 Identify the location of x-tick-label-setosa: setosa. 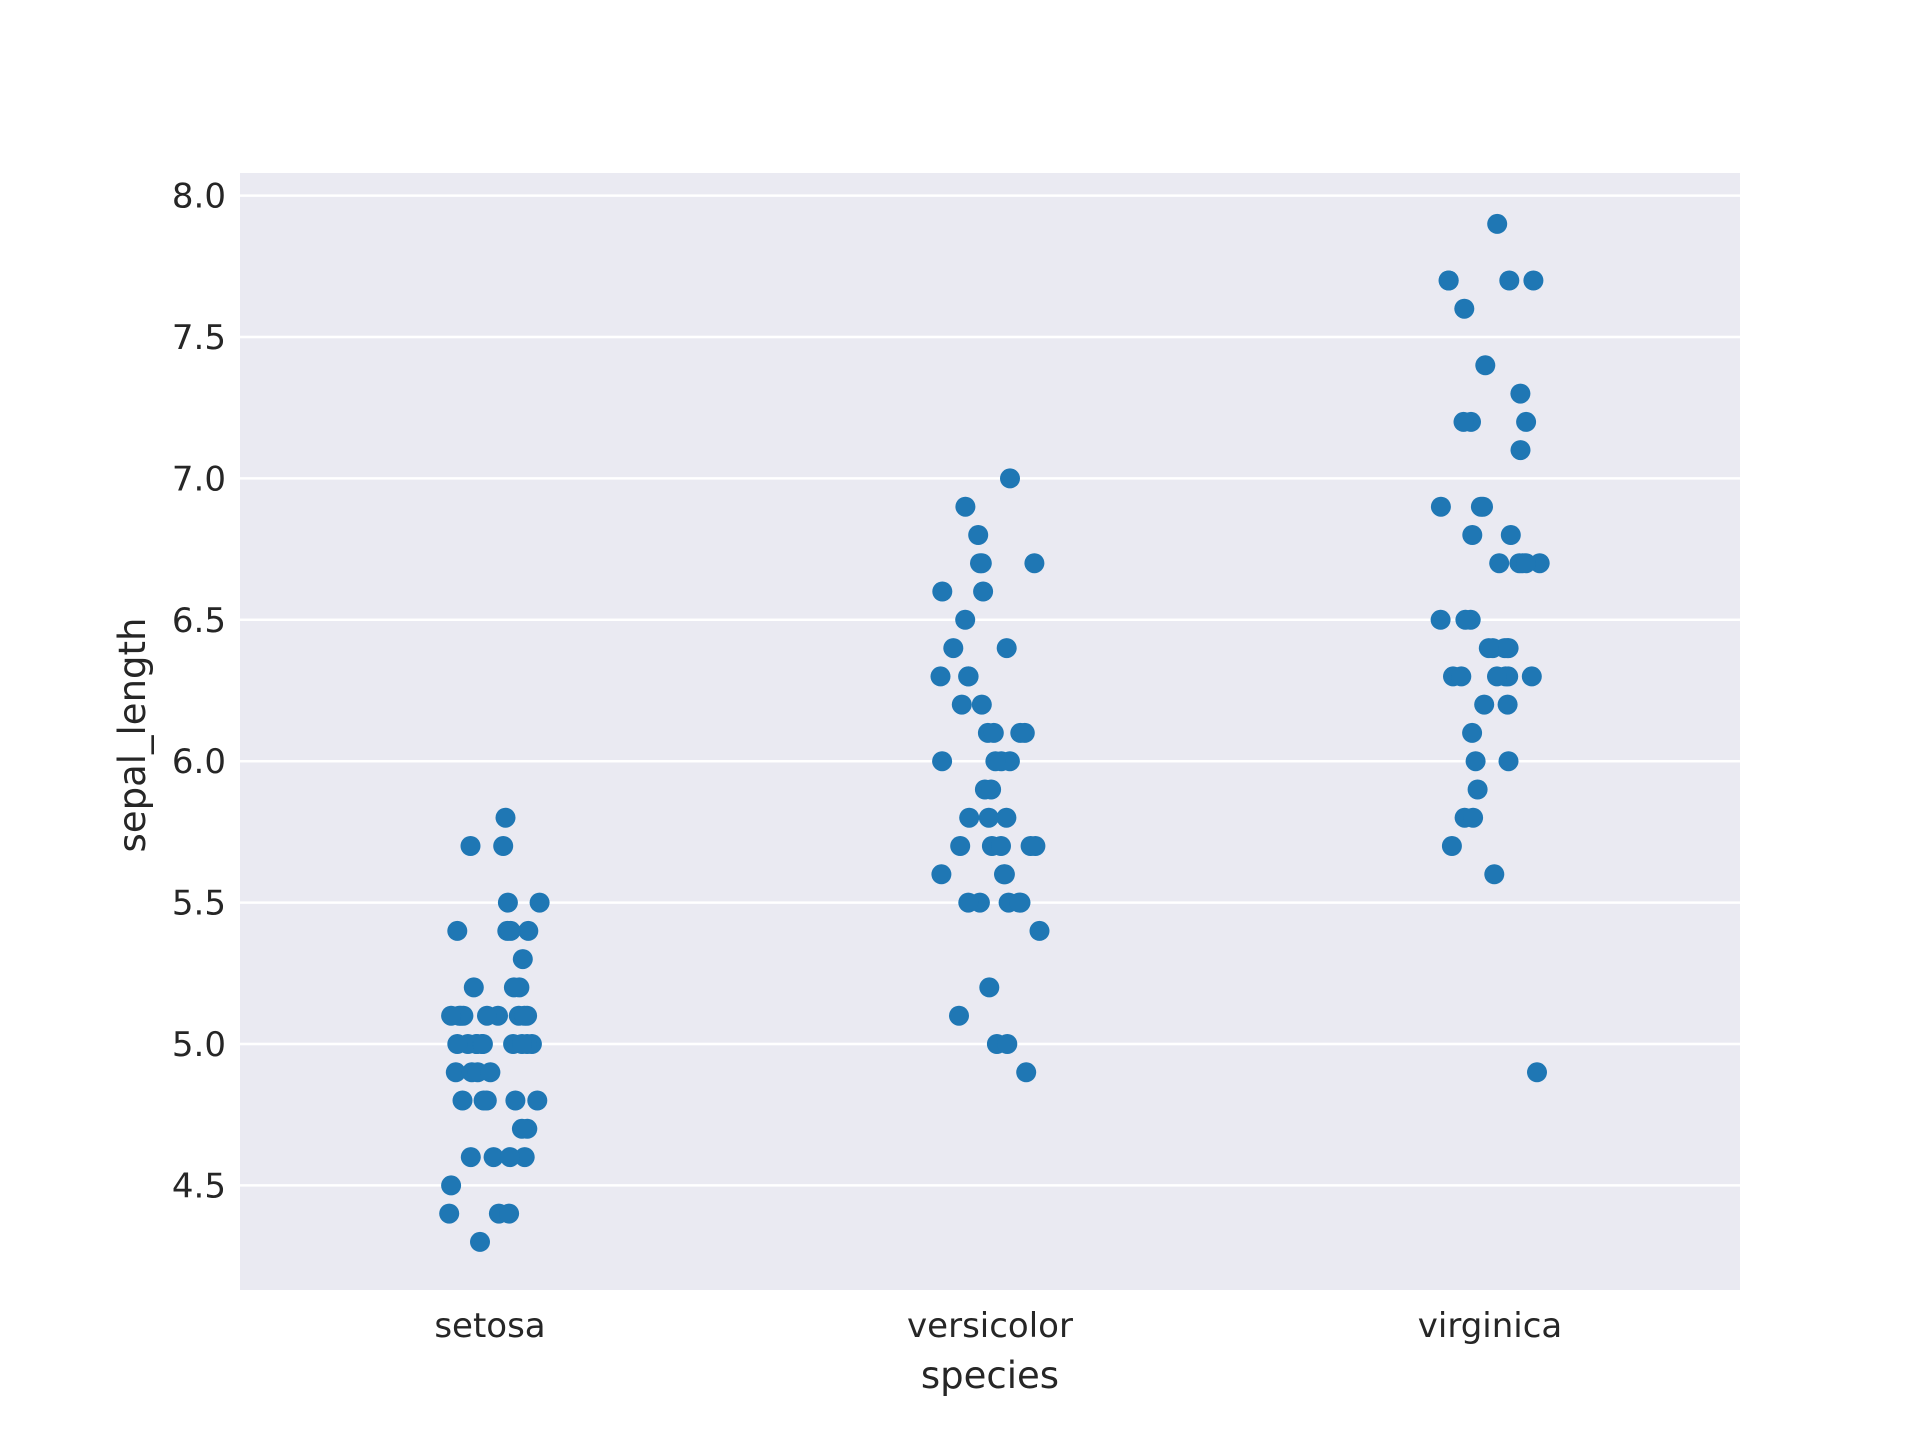
(489, 1326).